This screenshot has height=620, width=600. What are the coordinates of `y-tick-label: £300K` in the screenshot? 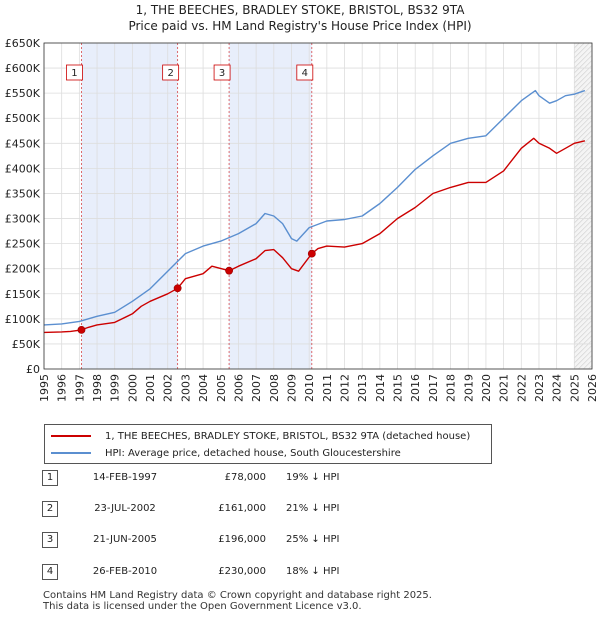 It's located at (23, 219).